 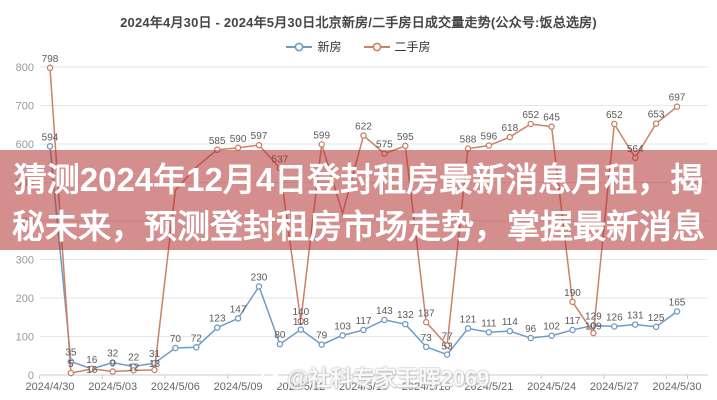 What do you see at coordinates (510, 322) in the screenshot?
I see `data-label: 114` at bounding box center [510, 322].